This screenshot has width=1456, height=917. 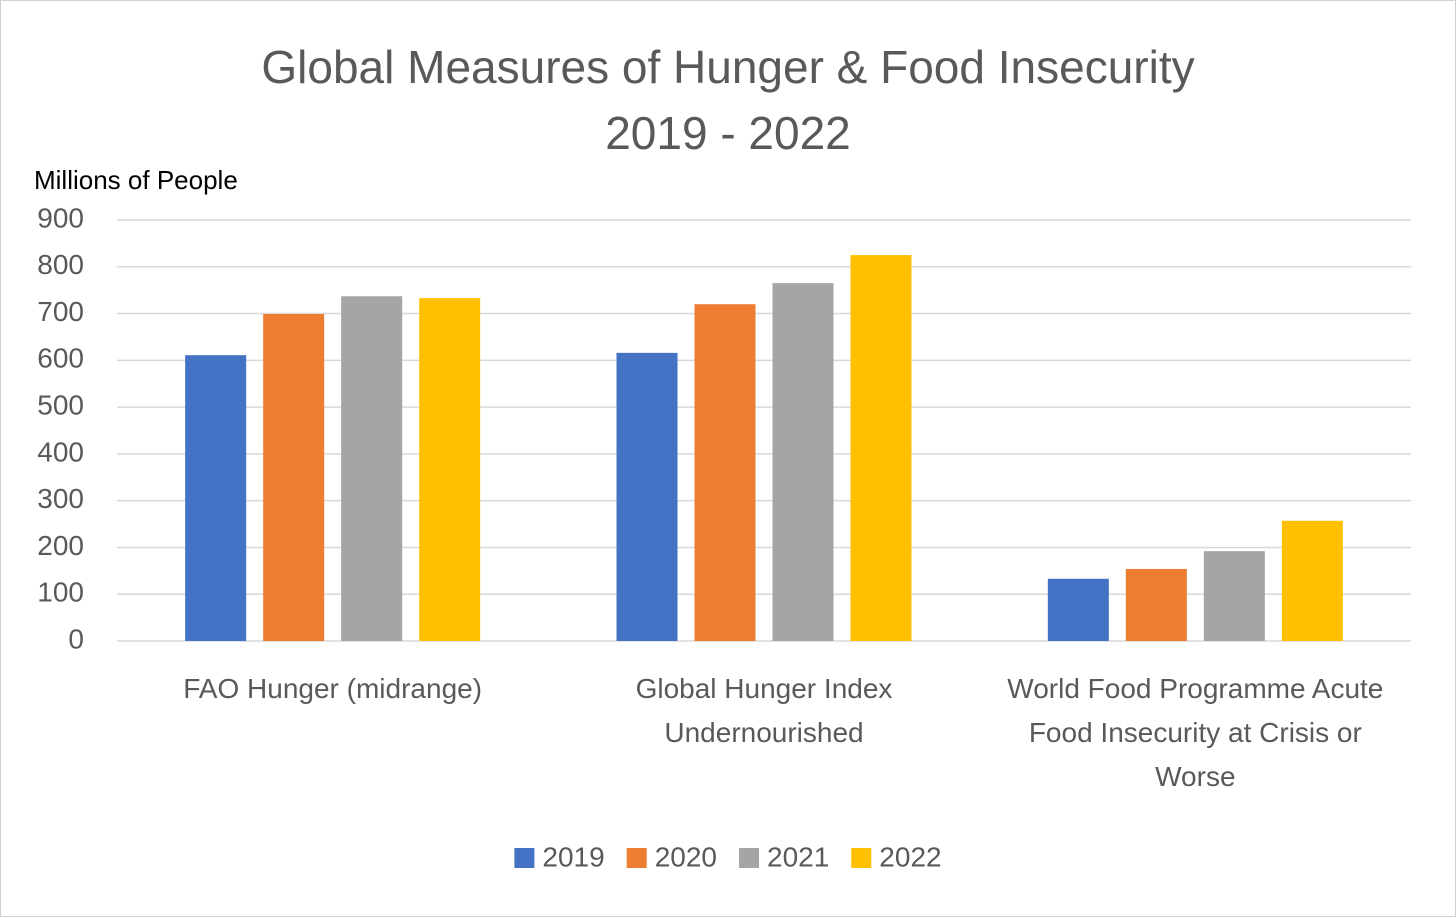 What do you see at coordinates (60, 311) in the screenshot?
I see `y-tick-label: 700` at bounding box center [60, 311].